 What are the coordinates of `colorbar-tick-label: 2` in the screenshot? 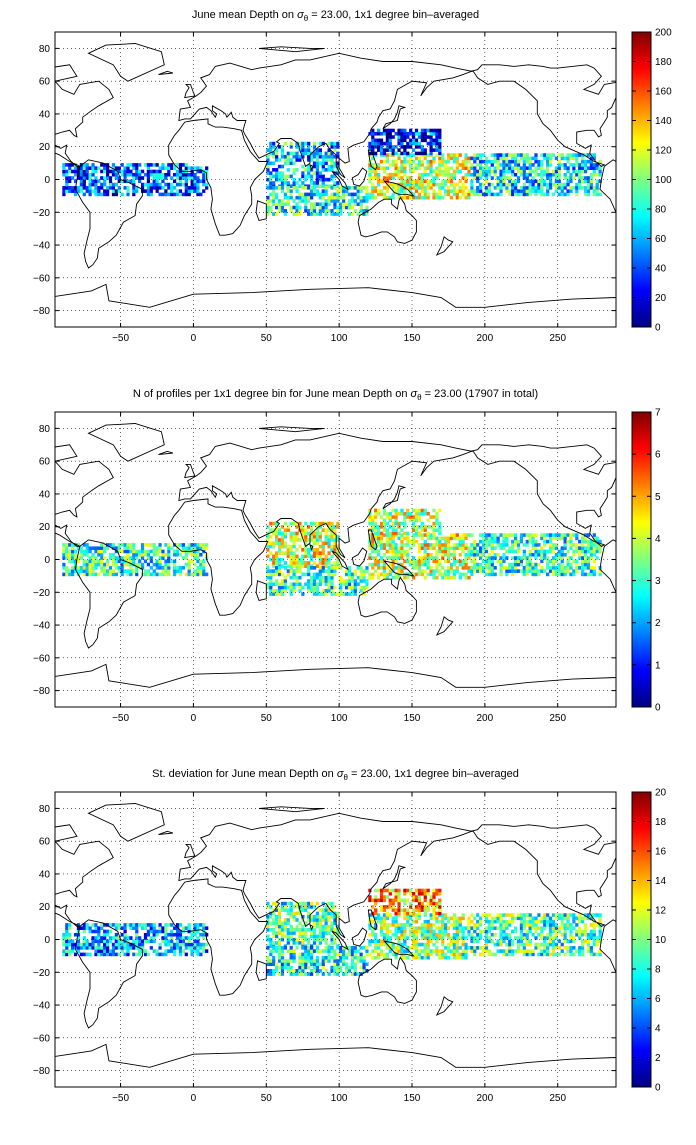 It's located at (658, 623).